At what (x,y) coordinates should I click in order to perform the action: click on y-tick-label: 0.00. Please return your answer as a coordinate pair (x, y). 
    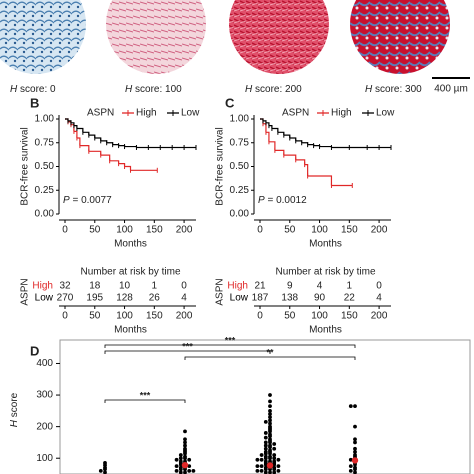
    Looking at the image, I should click on (240, 214).